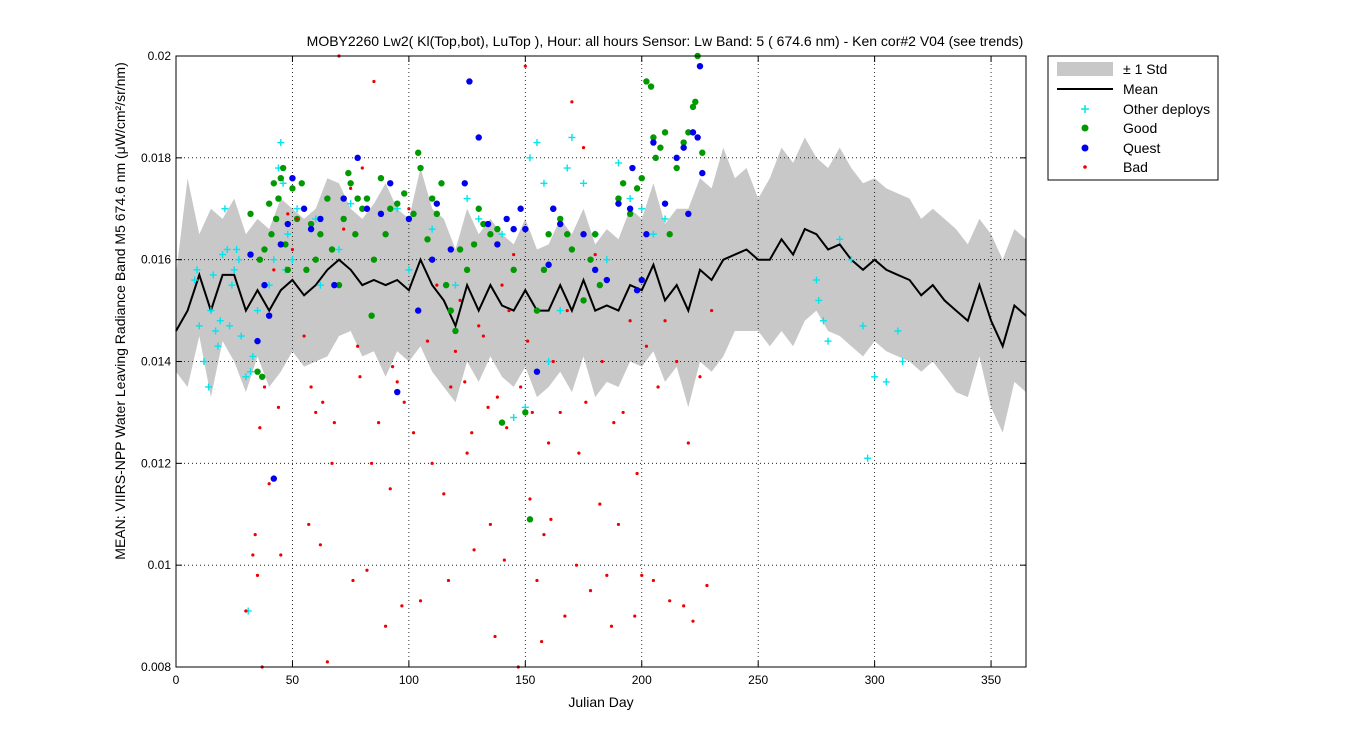 This screenshot has height=750, width=1350. I want to click on legend-label-std: ± 1 Std, so click(1145, 69).